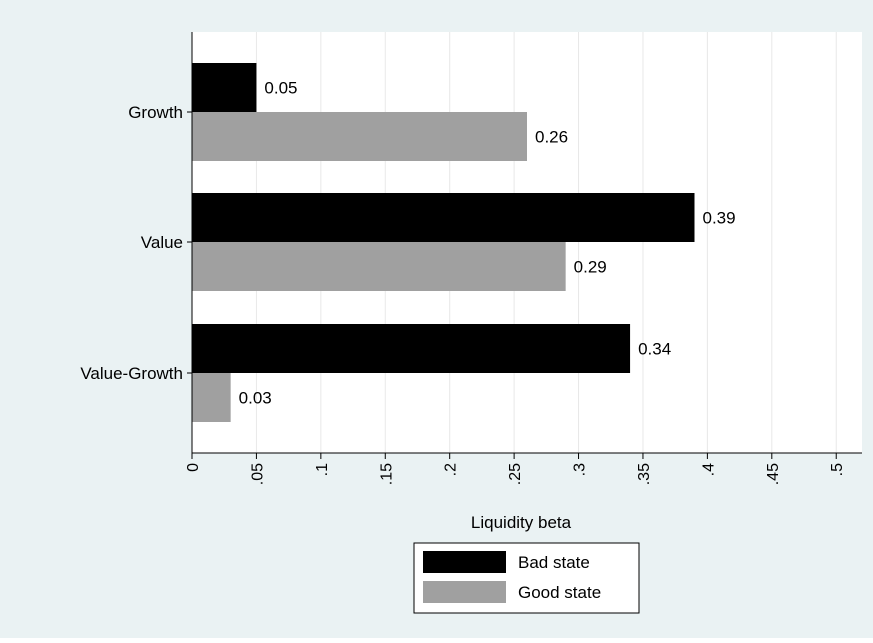 The image size is (873, 643). Describe the element at coordinates (451, 469) in the screenshot. I see `x-tick-label: .2` at that location.